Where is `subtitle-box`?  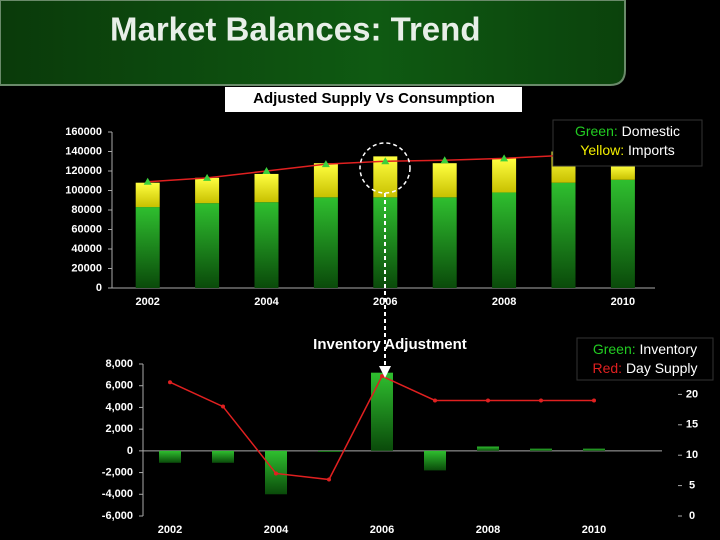
subtitle-box is located at coordinates (373, 99).